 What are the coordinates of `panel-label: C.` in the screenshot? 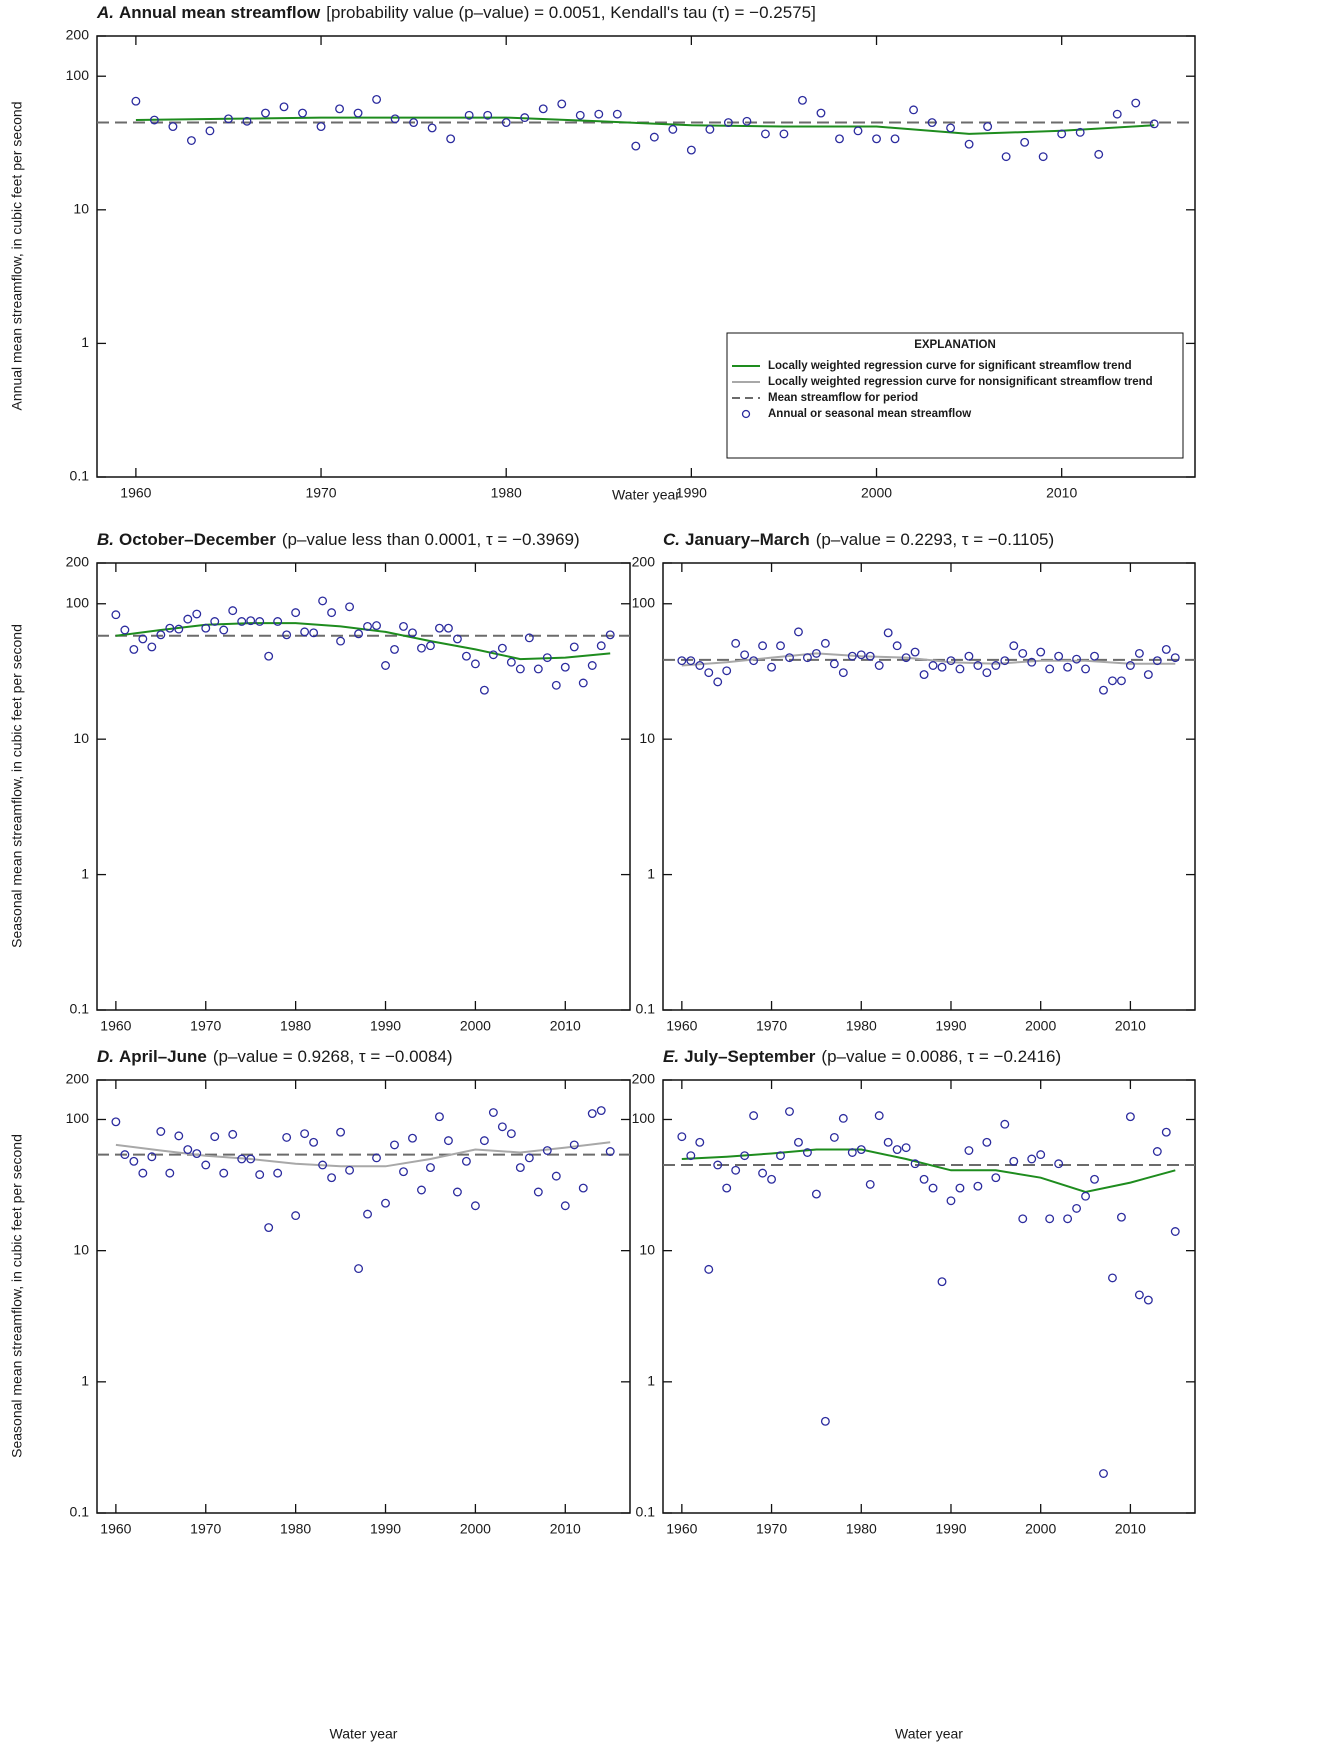 It's located at (671, 539).